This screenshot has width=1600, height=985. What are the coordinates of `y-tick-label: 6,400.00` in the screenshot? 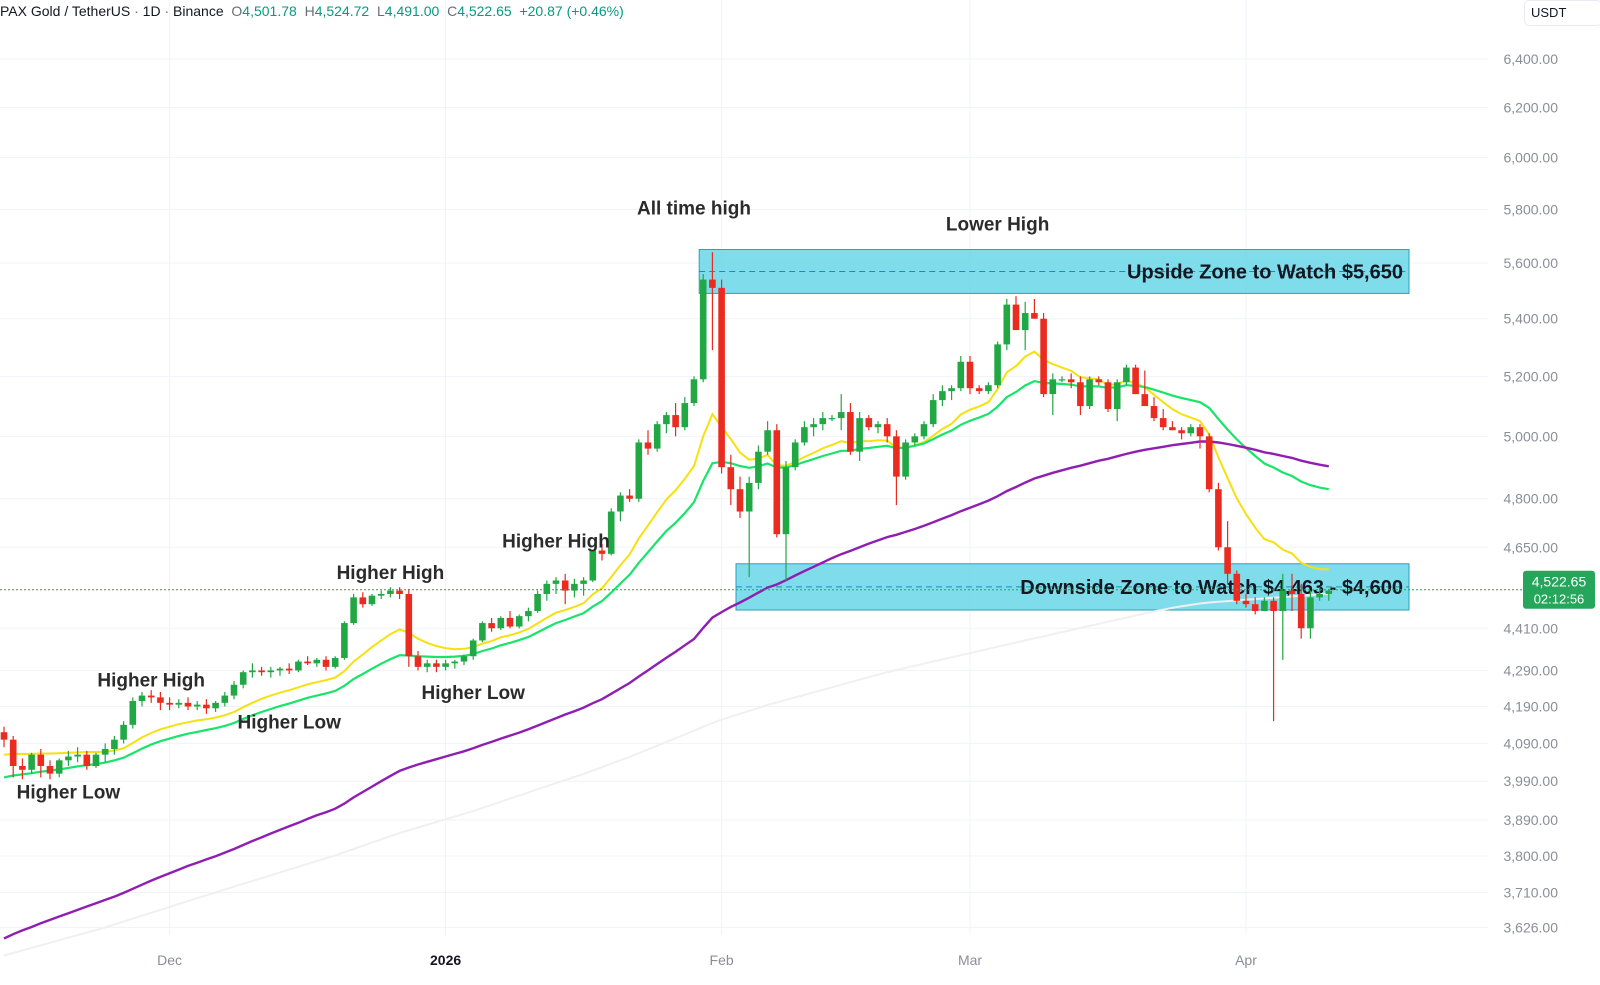 It's located at (1531, 59).